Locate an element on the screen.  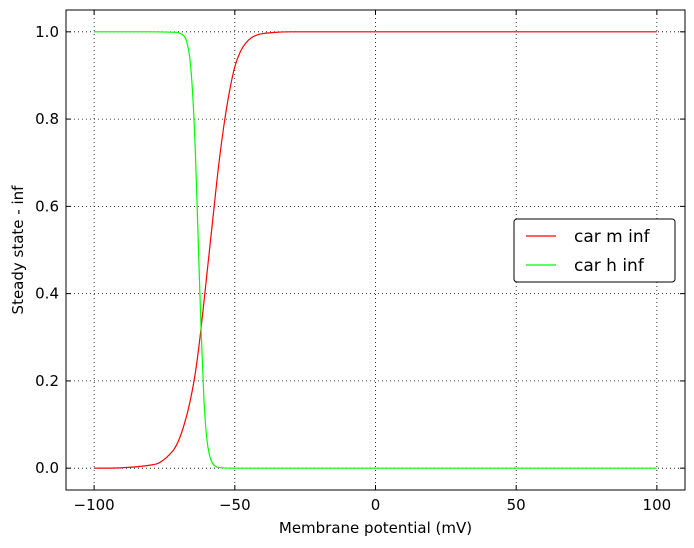
x-tick-label: 0 is located at coordinates (376, 505).